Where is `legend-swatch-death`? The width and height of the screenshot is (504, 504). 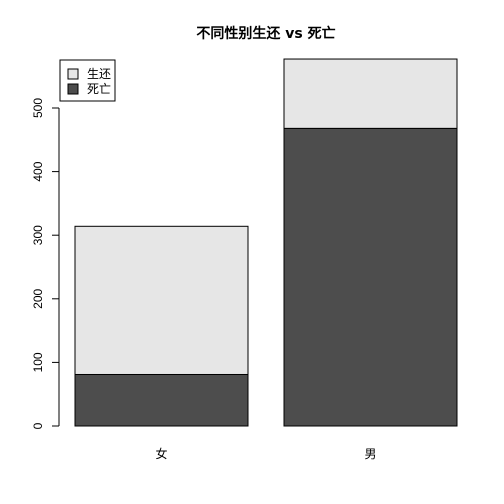 legend-swatch-death is located at coordinates (73, 89).